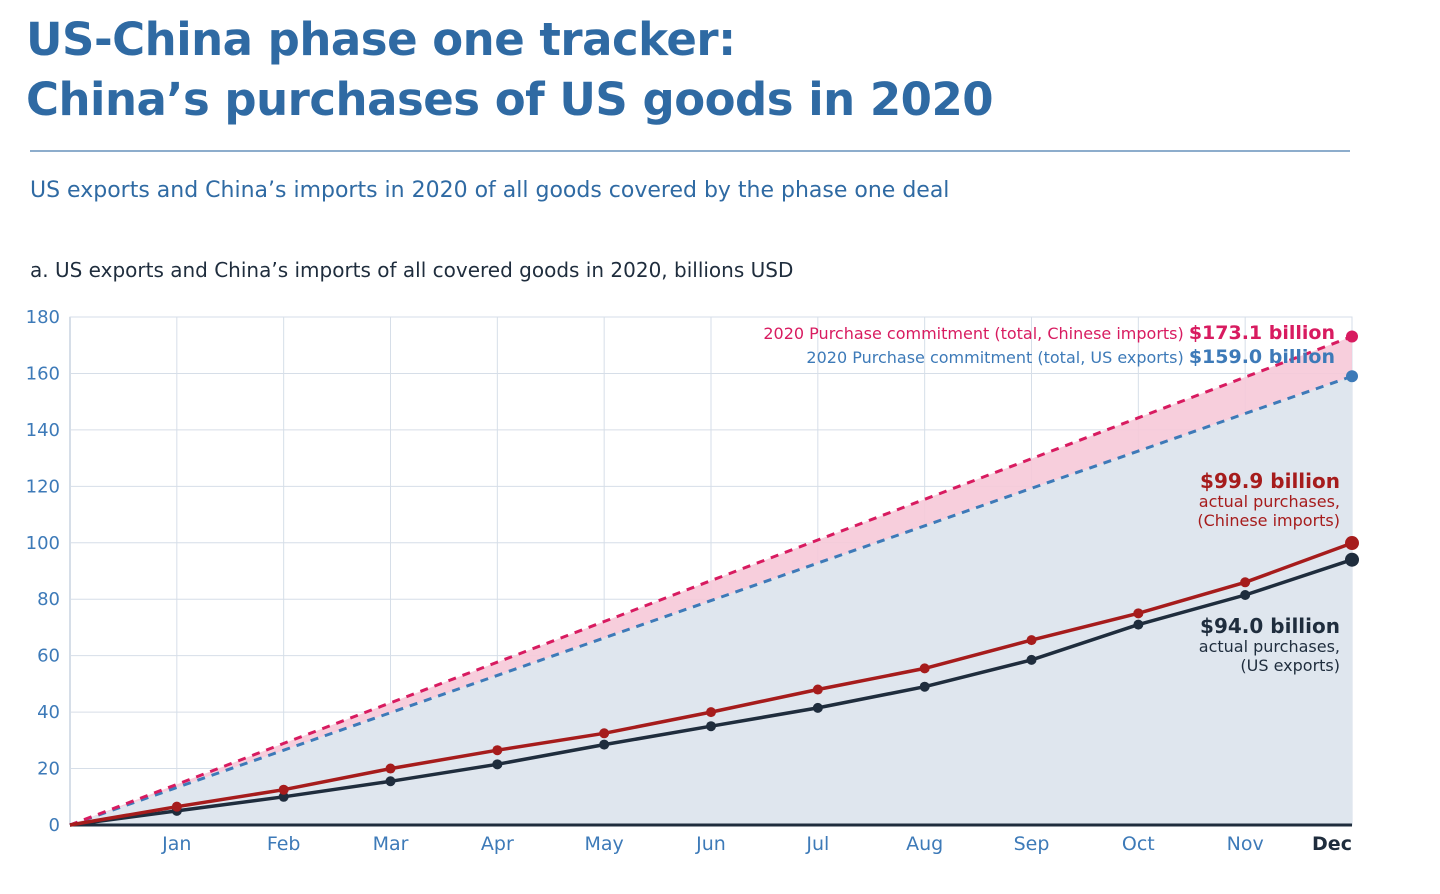 The width and height of the screenshot is (1440, 894). I want to click on title-divider, so click(690, 151).